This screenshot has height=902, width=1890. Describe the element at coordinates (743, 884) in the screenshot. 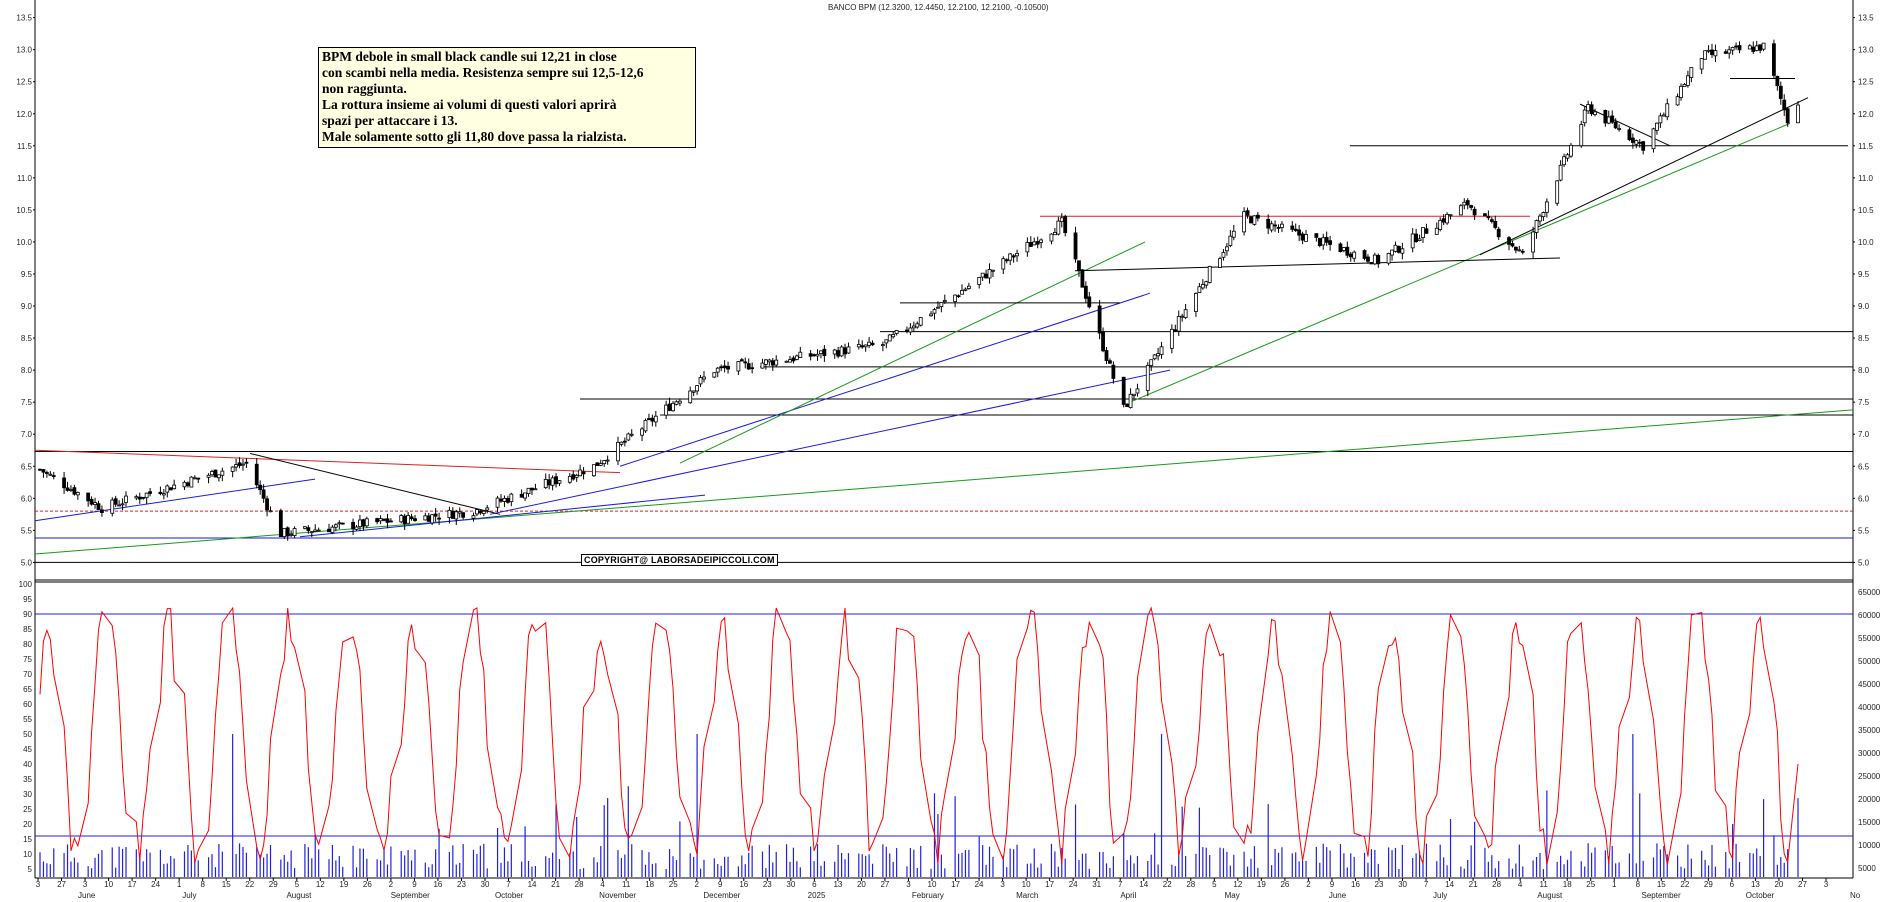

I see `x-day-label: 16` at that location.